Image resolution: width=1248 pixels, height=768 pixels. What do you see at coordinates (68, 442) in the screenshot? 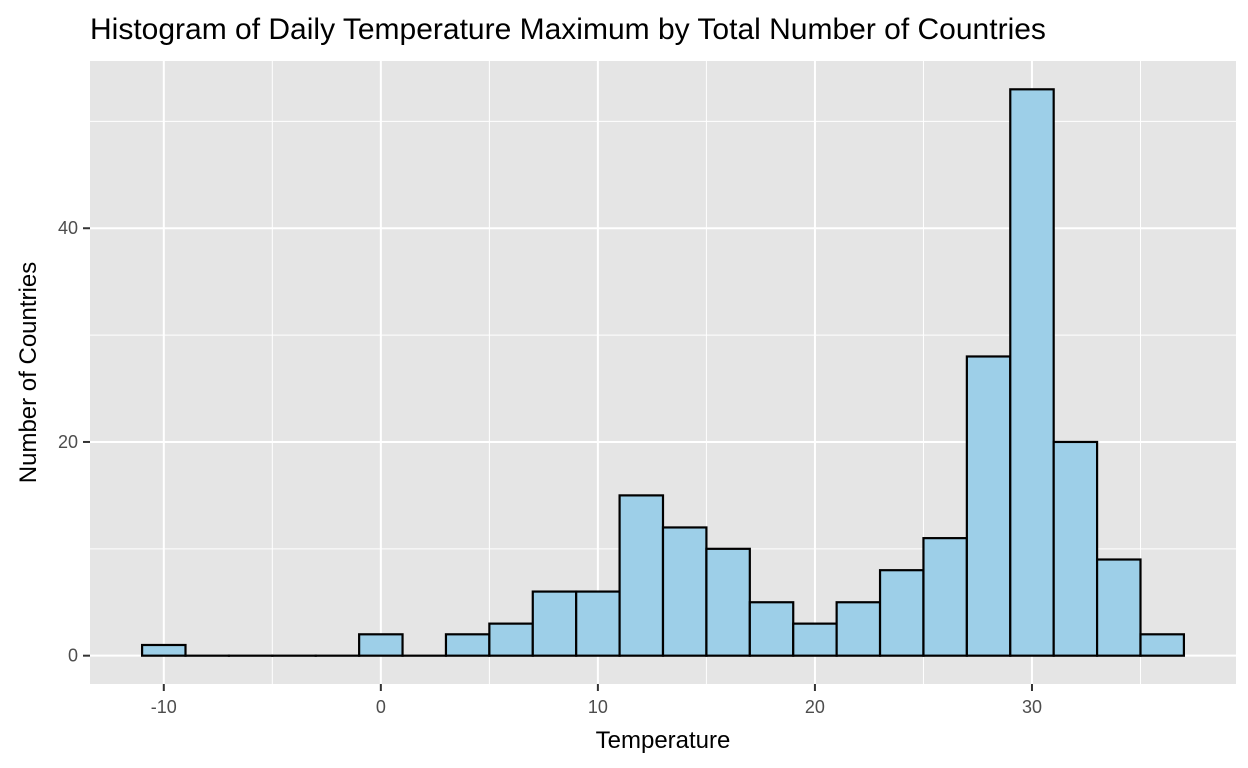
I see `y-tick-label: 20` at bounding box center [68, 442].